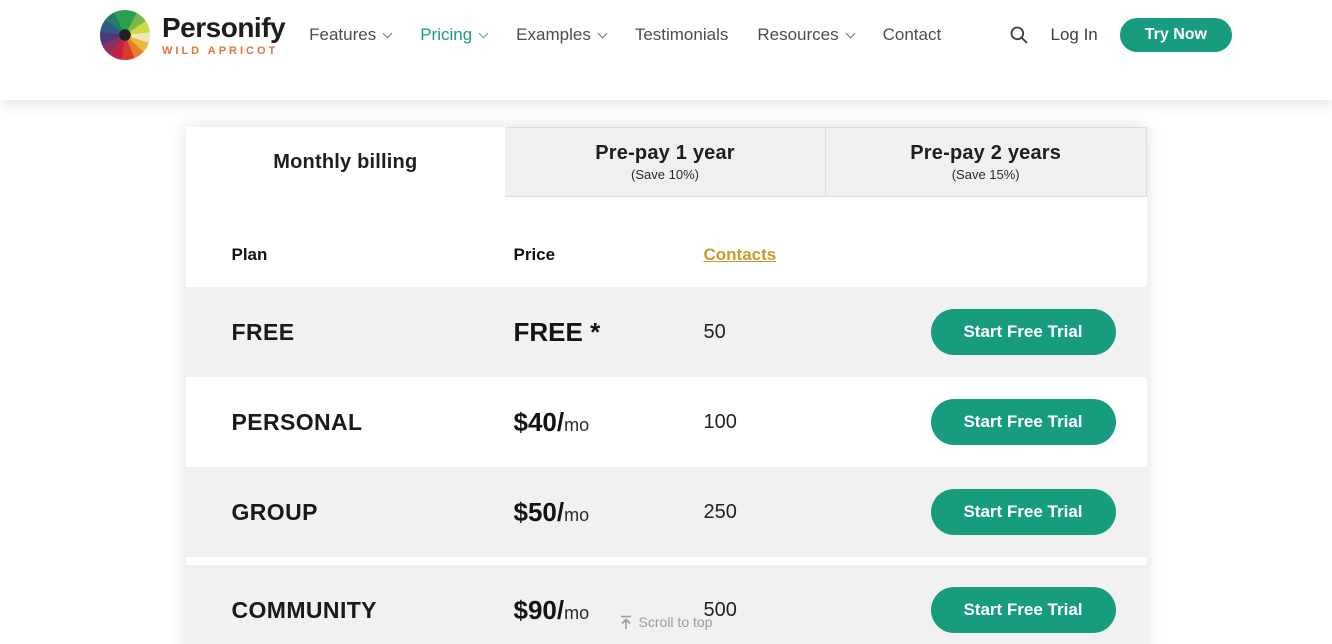  Describe the element at coordinates (1175, 35) in the screenshot. I see `try-now-button: Try Now` at that location.